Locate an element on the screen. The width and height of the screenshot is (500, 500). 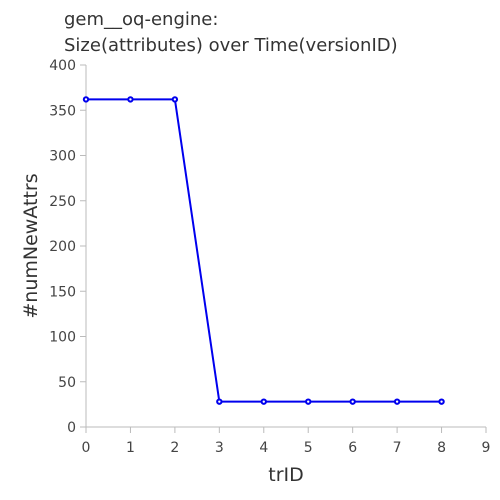
y-tick-label: 0 is located at coordinates (71, 428).